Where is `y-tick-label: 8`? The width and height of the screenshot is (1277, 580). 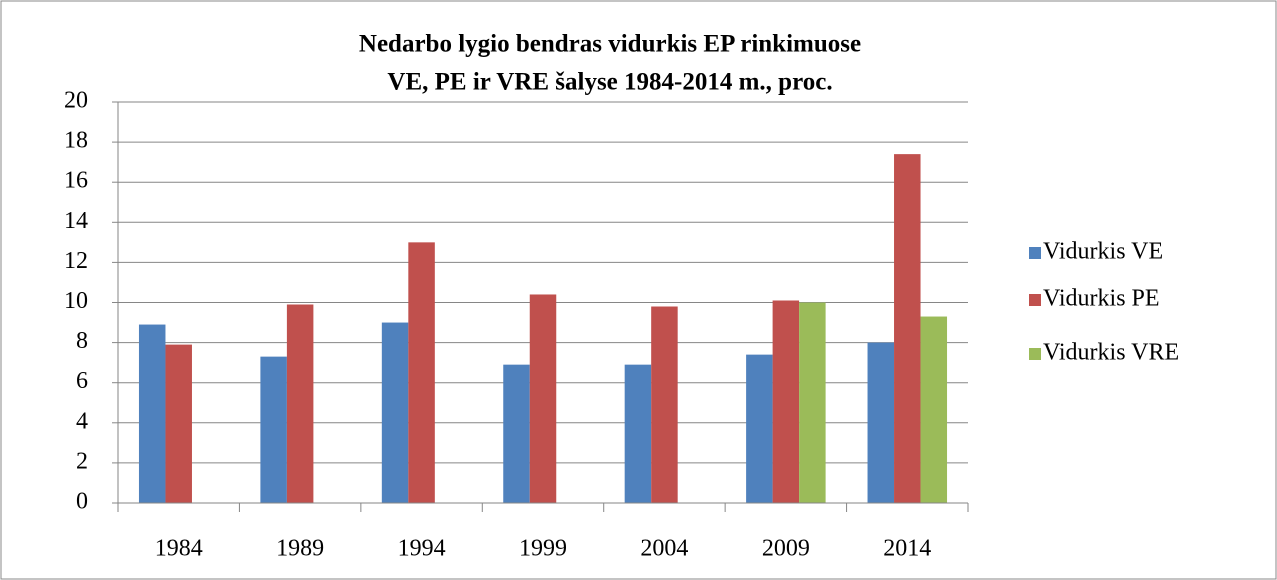 y-tick-label: 8 is located at coordinates (82, 341).